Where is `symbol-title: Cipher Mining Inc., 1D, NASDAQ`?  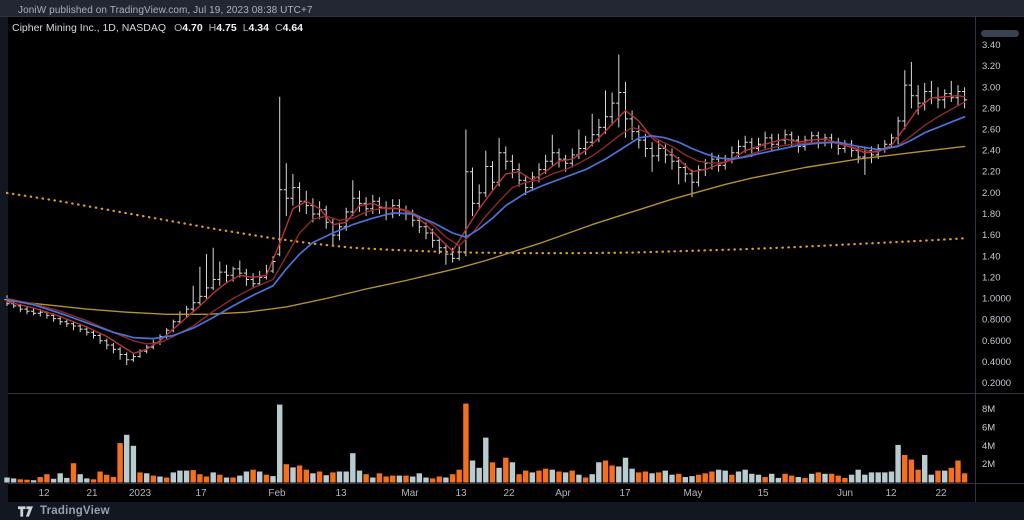
symbol-title: Cipher Mining Inc., 1D, NASDAQ is located at coordinates (89, 28).